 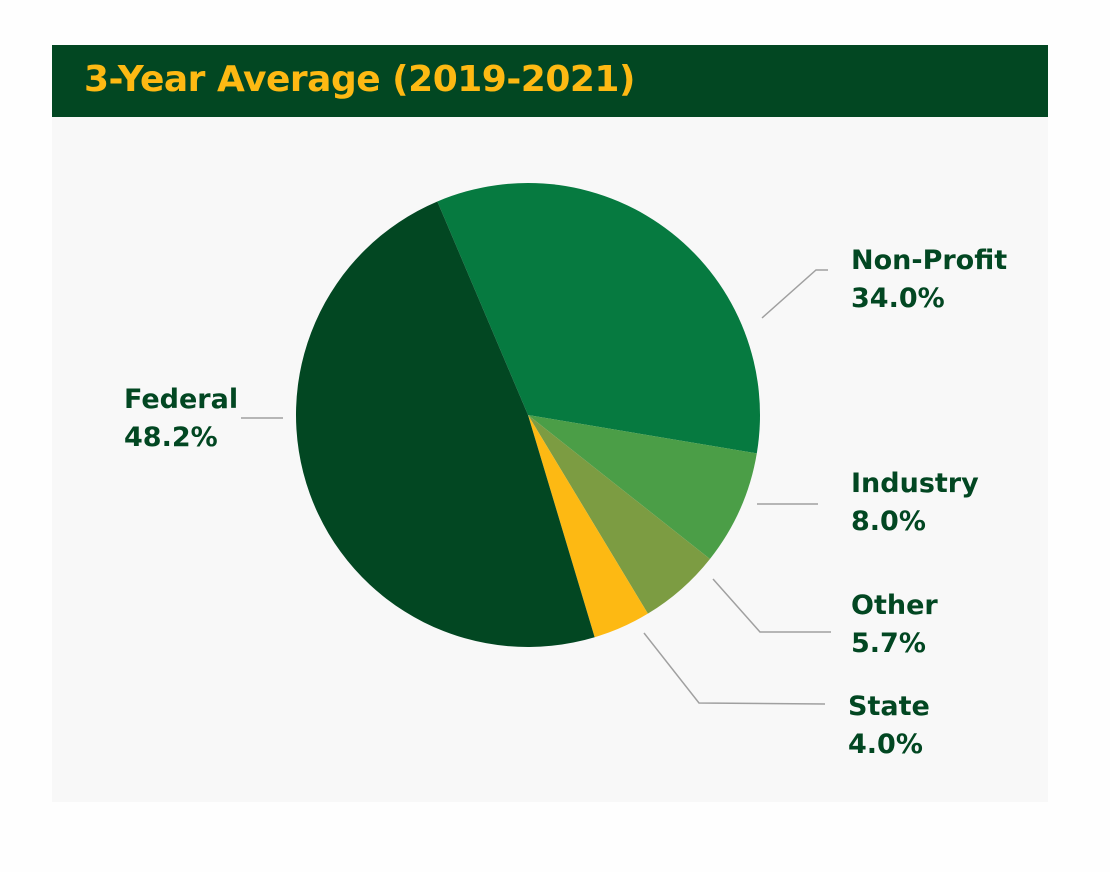 What do you see at coordinates (915, 483) in the screenshot?
I see `label-name: Industry` at bounding box center [915, 483].